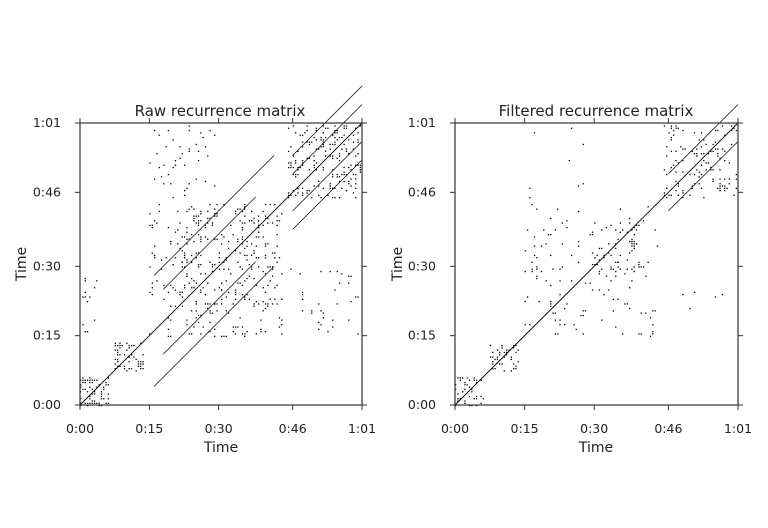 Image resolution: width=768 pixels, height=528 pixels. I want to click on raw-matrix-xlabel: Time, so click(220, 448).